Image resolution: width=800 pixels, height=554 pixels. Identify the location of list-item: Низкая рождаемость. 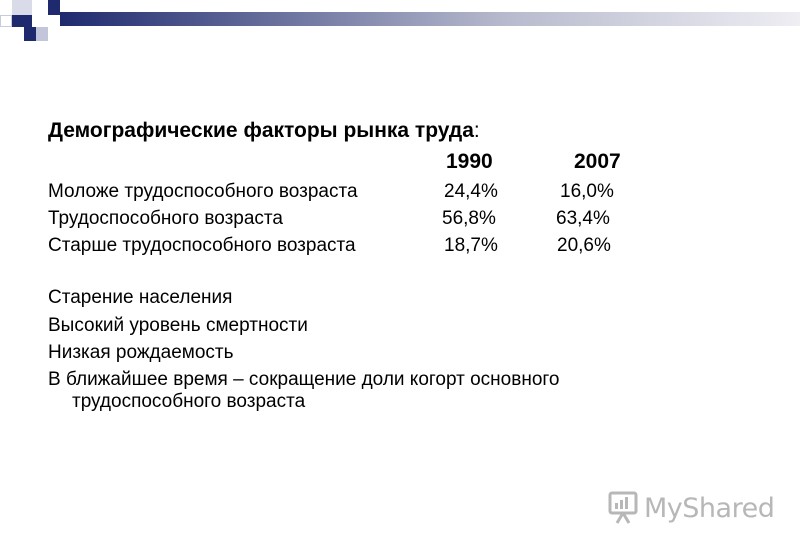
(141, 352).